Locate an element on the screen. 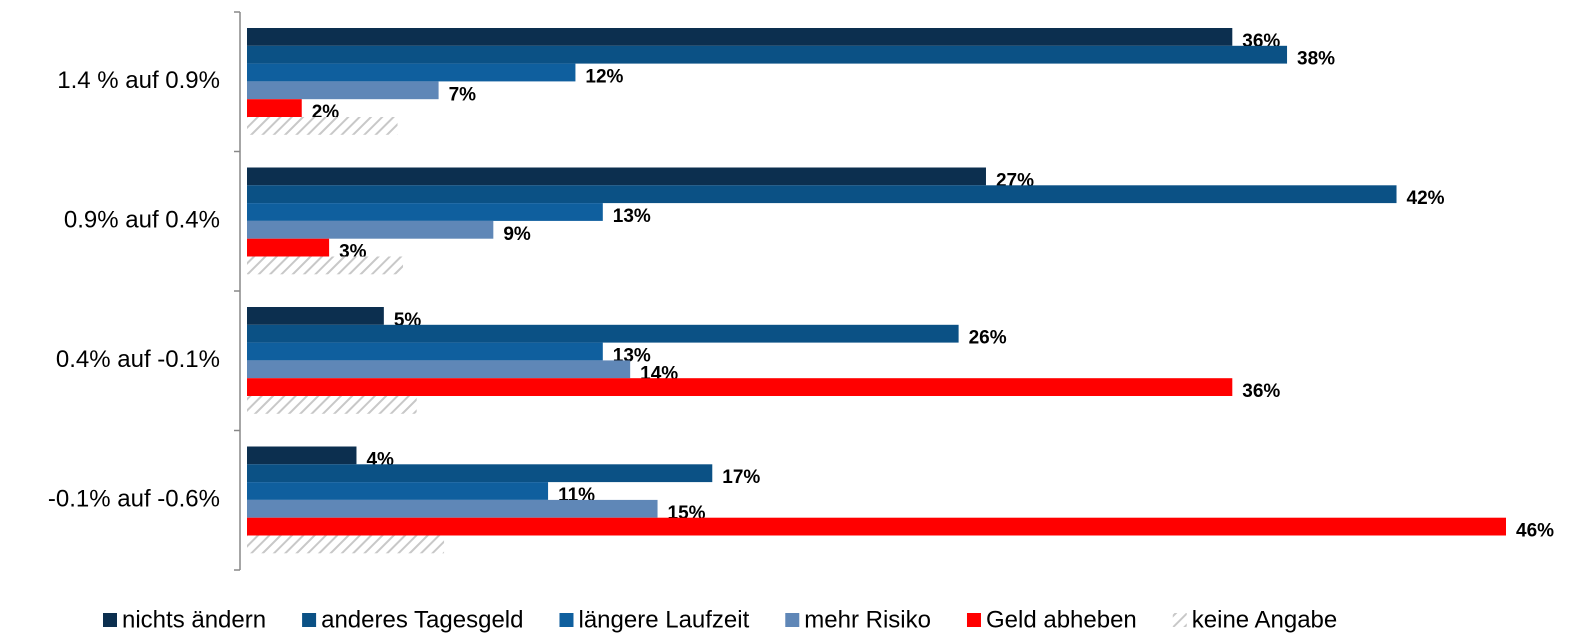  value-label: 7% is located at coordinates (463, 94).